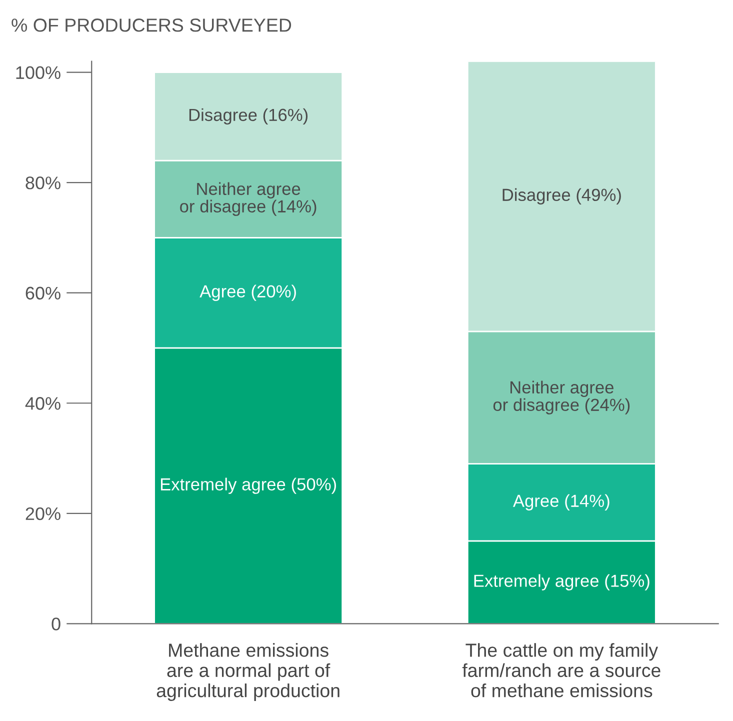  I want to click on data-label: Disagree (49%), so click(561, 196).